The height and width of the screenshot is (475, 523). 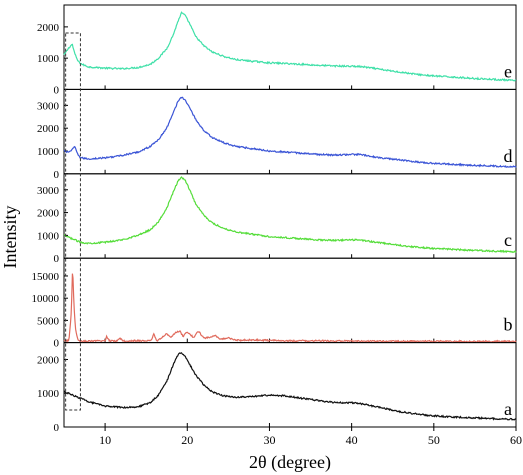 What do you see at coordinates (508, 156) in the screenshot?
I see `panel-label-d: d` at bounding box center [508, 156].